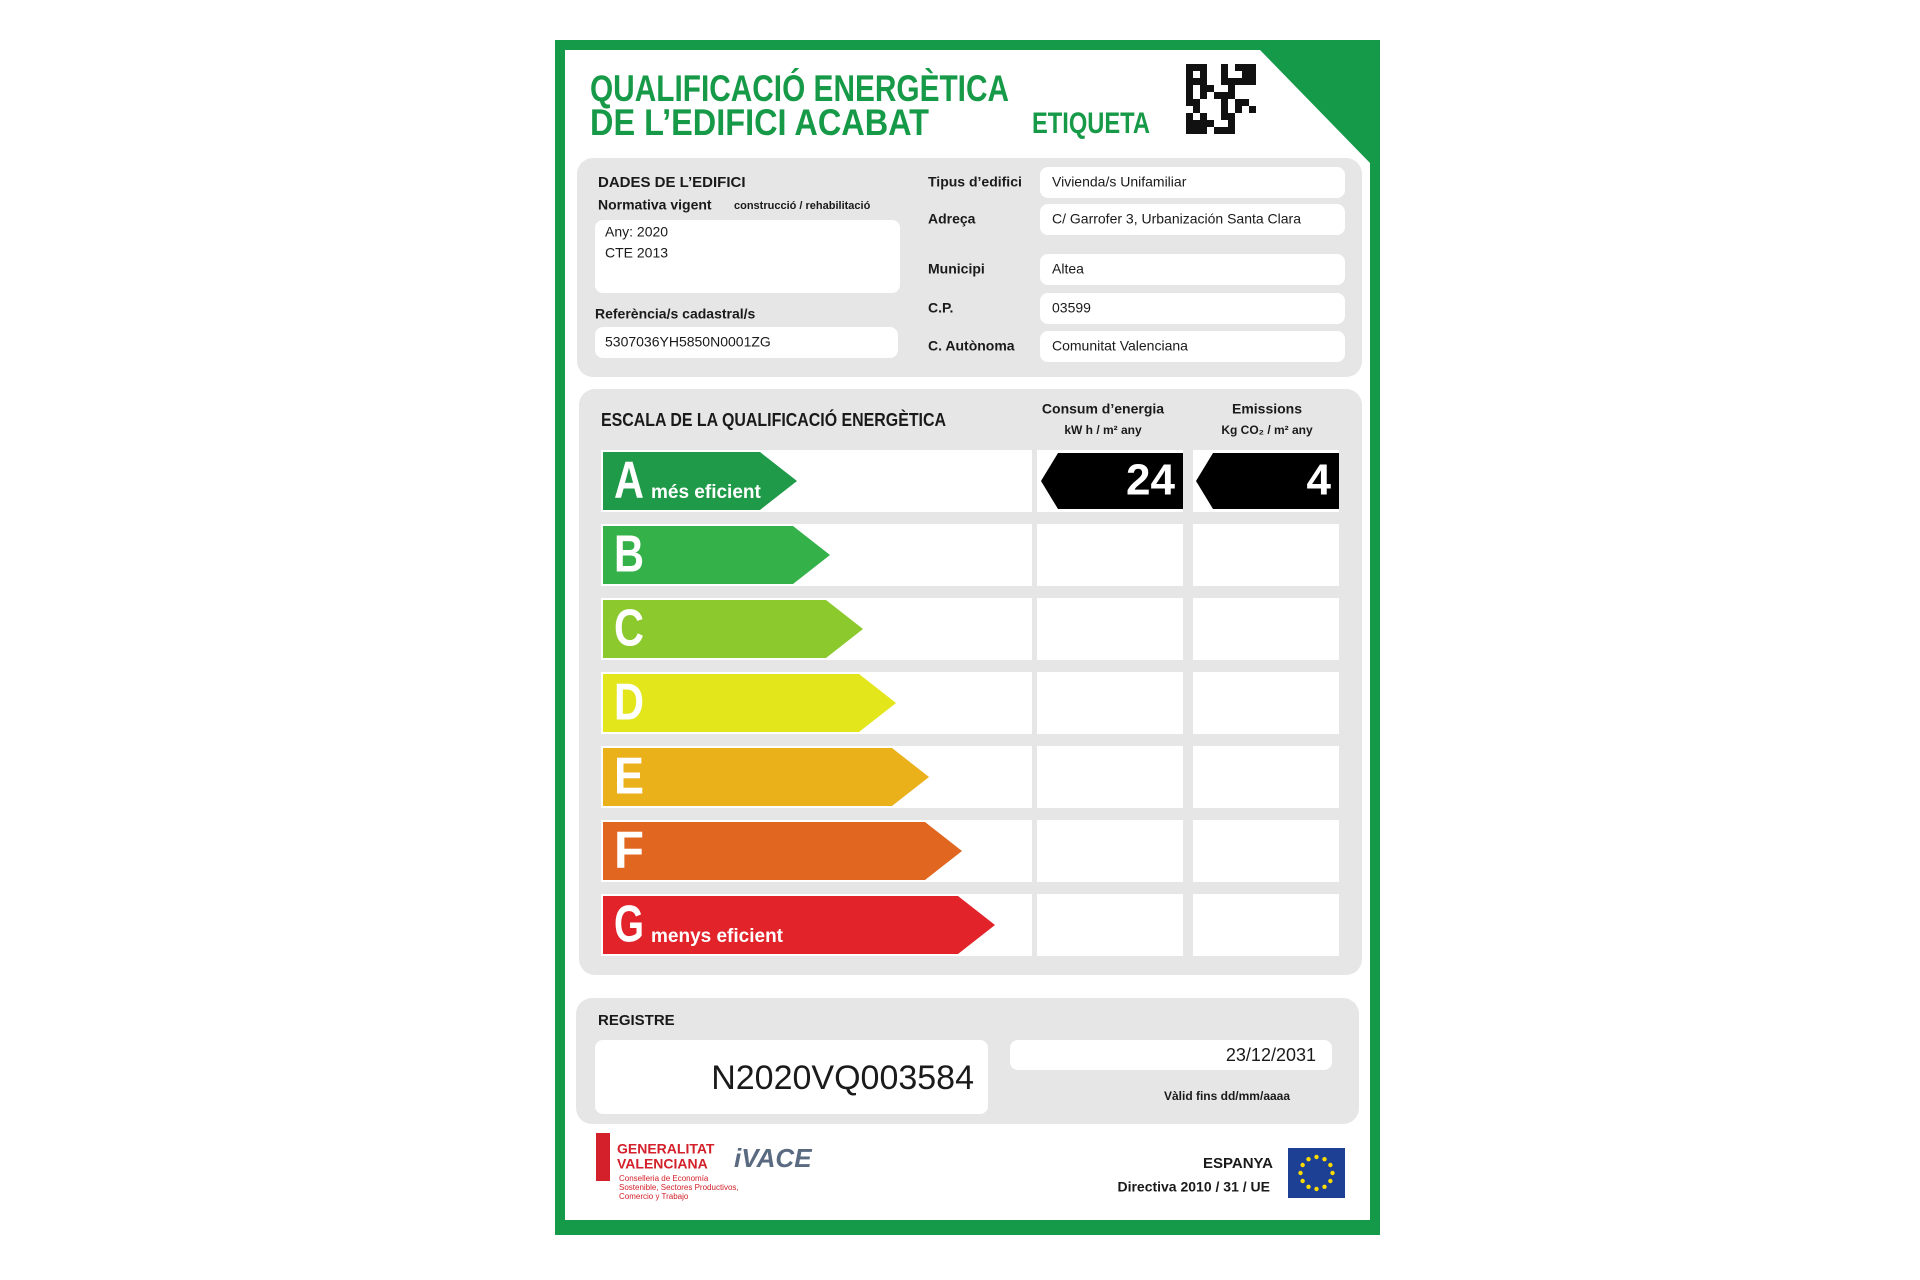 The height and width of the screenshot is (1280, 1920). I want to click on field-value: Comunitat Valenciana, so click(1120, 346).